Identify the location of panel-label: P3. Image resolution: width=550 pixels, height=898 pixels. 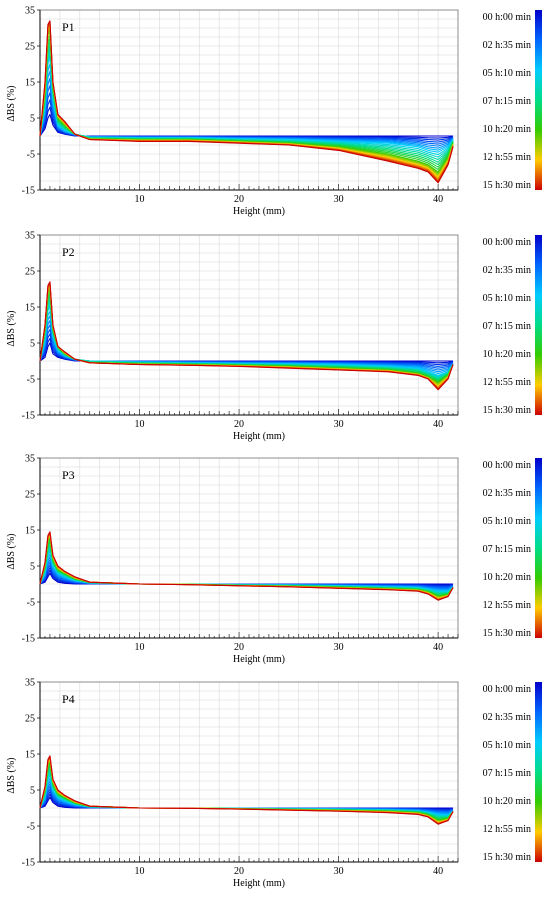
(68, 475).